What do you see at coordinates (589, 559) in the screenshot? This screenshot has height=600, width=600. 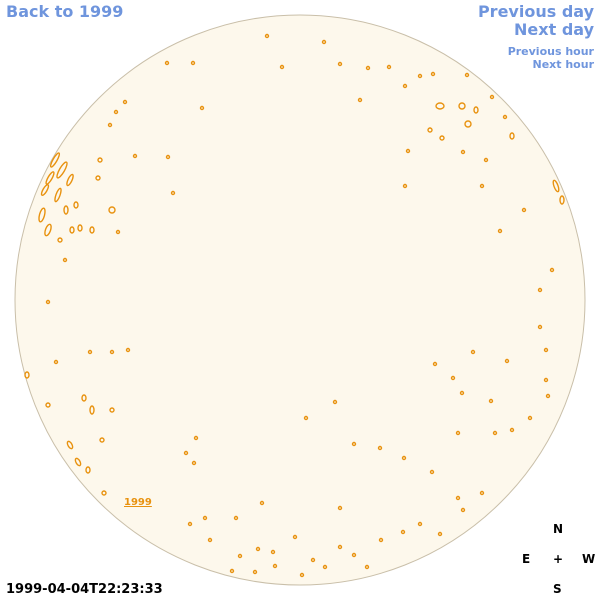 I see `compass-west-label: W` at bounding box center [589, 559].